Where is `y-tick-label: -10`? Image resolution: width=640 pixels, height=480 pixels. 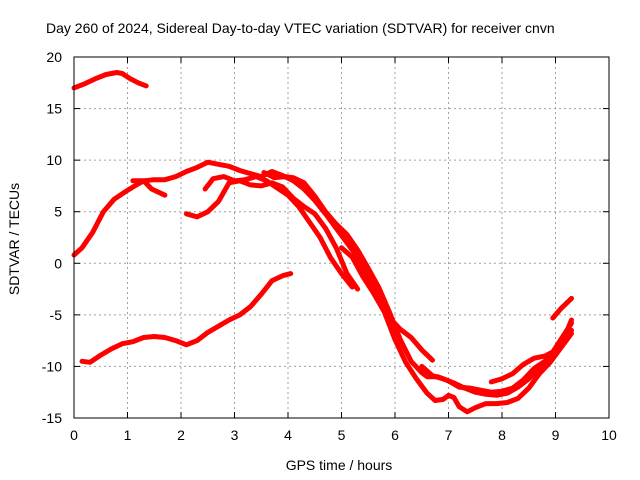 y-tick-label: -10 is located at coordinates (52, 366).